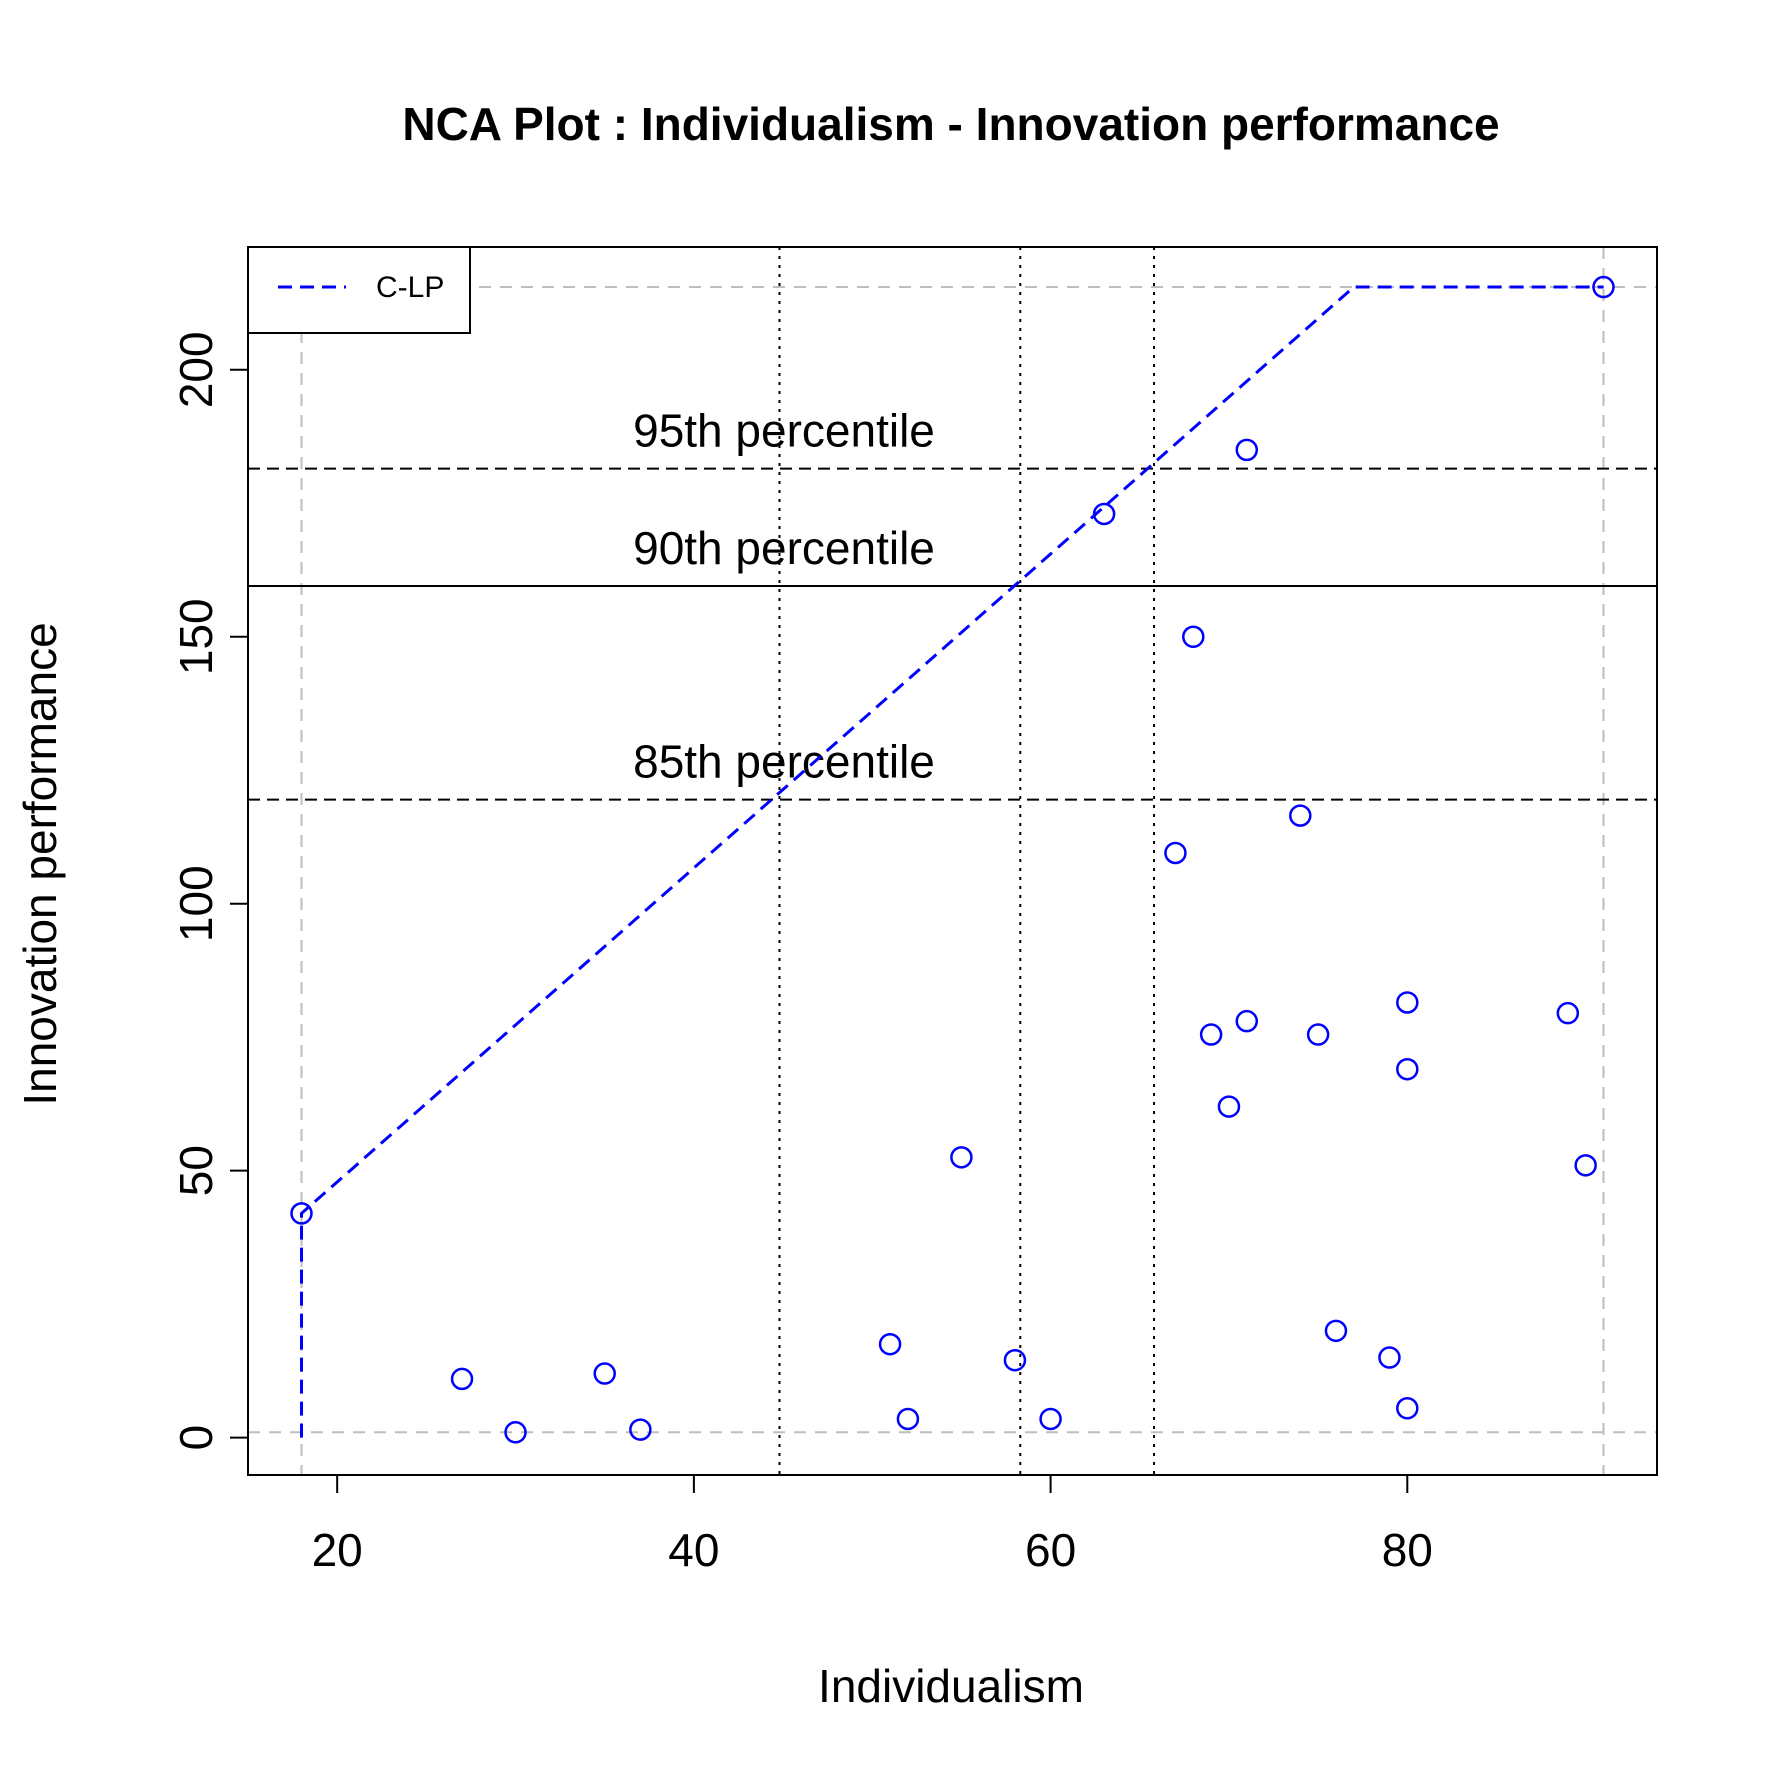 Image resolution: width=1771 pixels, height=1771 pixels. I want to click on legend-box, so click(359, 290).